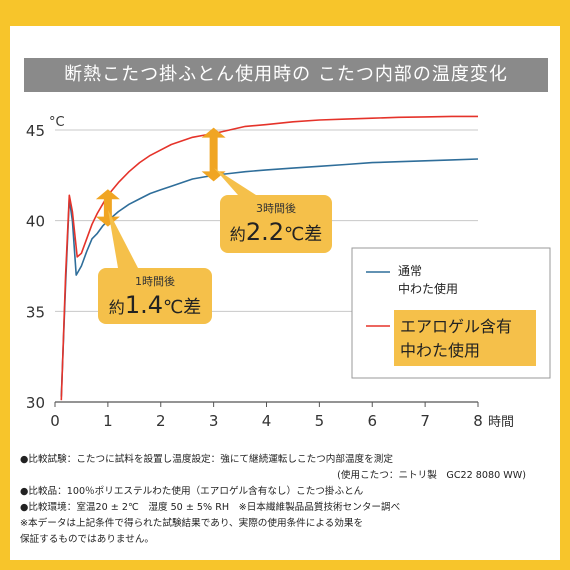 Image resolution: width=570 pixels, height=570 pixels. I want to click on y-tick-label: 30, so click(35, 403).